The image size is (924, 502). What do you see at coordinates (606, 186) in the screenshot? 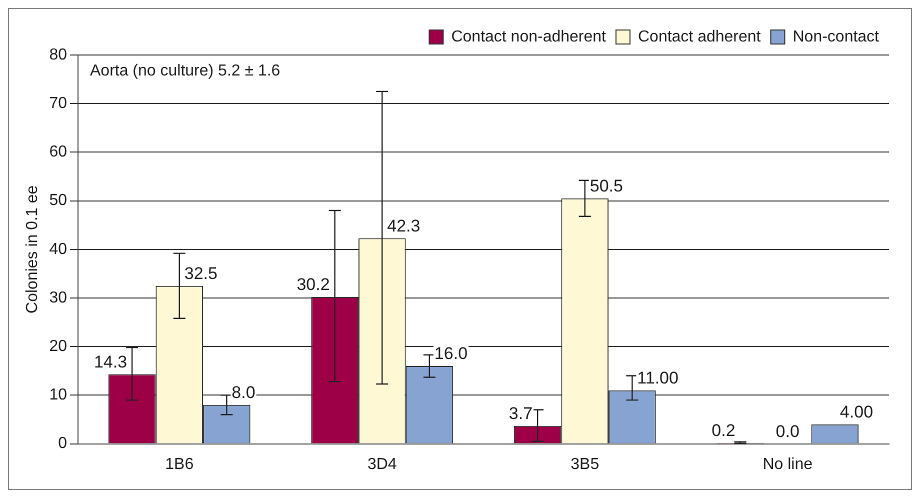
I see `data-label: 50.5` at bounding box center [606, 186].